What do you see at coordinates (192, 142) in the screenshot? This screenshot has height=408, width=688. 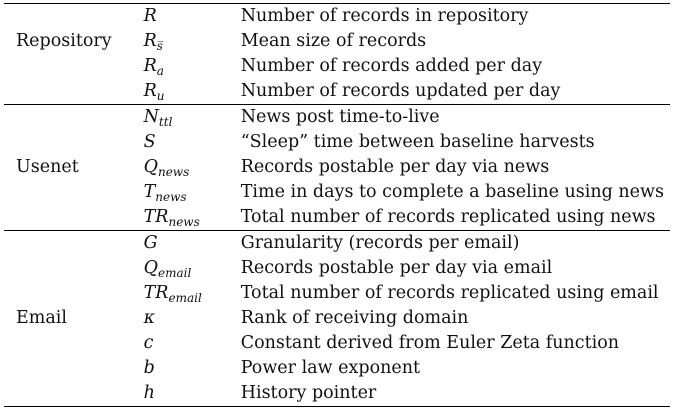 I see `symbol-cell: S` at bounding box center [192, 142].